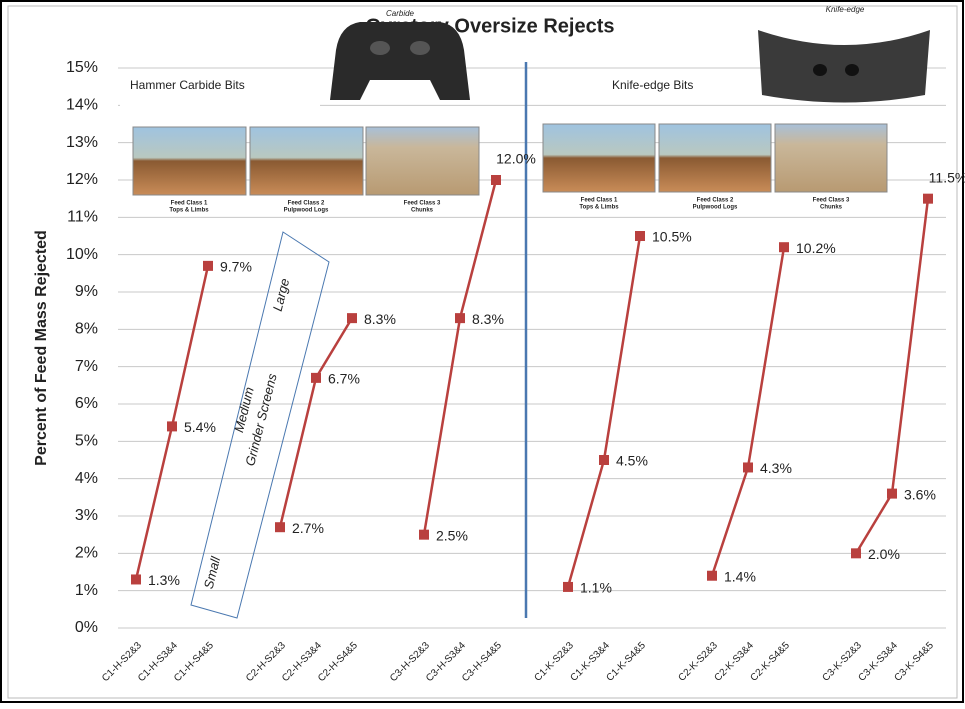 This screenshot has width=965, height=709. Describe the element at coordinates (82, 254) in the screenshot. I see `y-tick-label: 10%` at that location.